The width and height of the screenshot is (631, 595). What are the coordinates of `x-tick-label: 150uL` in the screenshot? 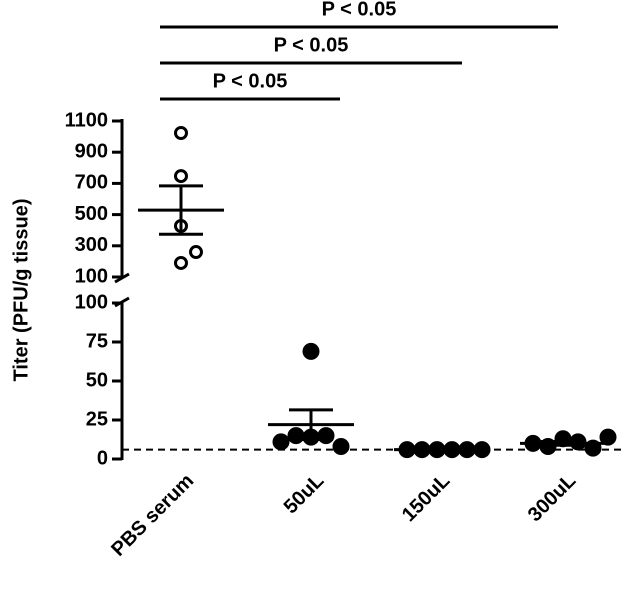 It's located at (426, 498).